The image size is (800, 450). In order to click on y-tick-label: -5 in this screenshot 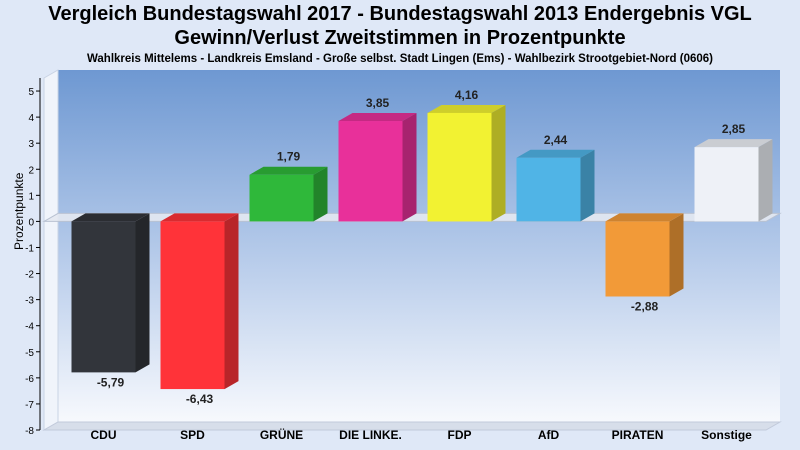, I will do `click(29, 353)`.